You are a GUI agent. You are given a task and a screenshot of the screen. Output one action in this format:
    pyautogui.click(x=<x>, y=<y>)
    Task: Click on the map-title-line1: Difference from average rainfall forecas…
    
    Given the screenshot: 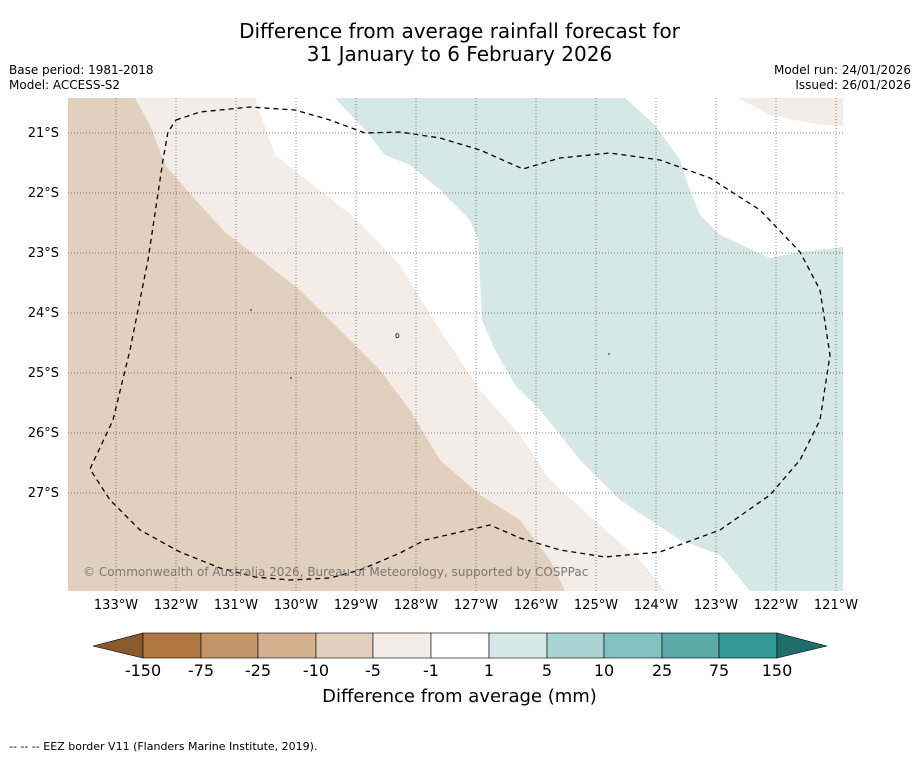 What is the action you would take?
    pyautogui.click(x=459, y=31)
    